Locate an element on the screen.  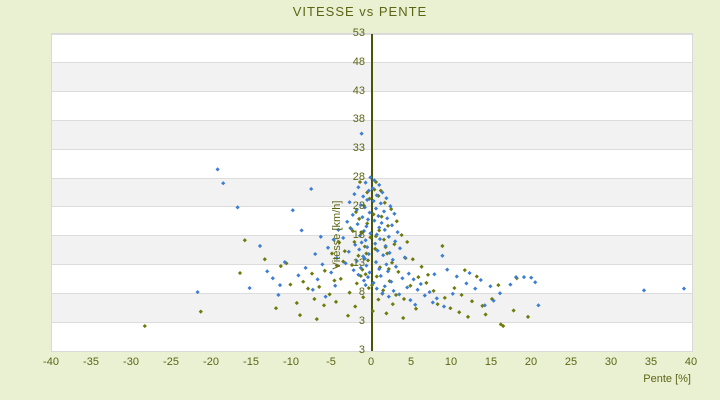
chart-title: VITESSE vs PENTE is located at coordinates (360, 11).